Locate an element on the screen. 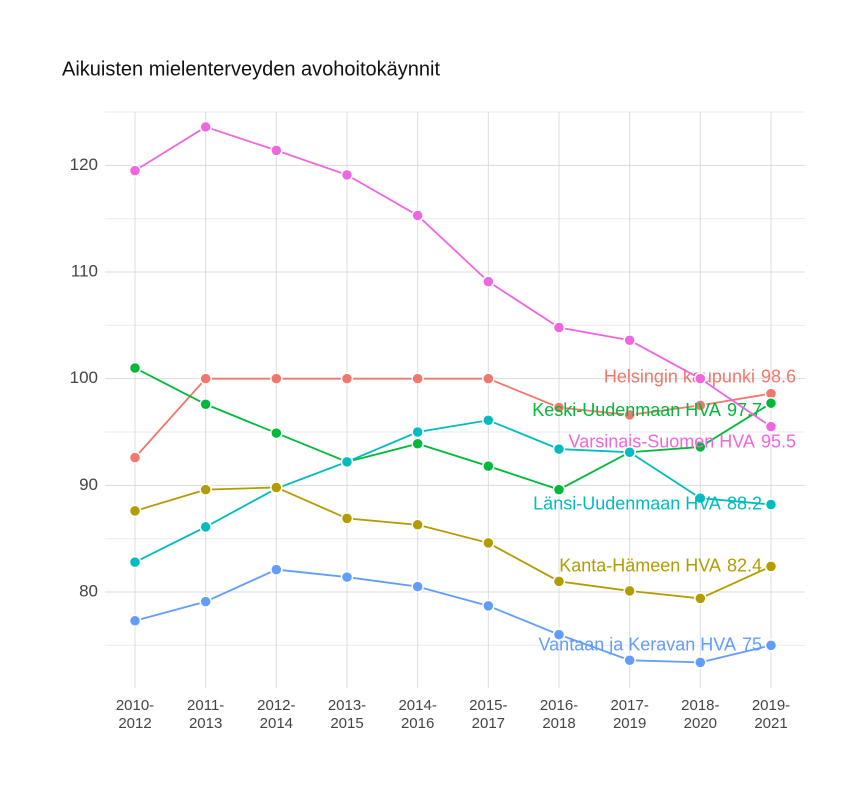 The width and height of the screenshot is (864, 792). series-name: Vantaan ja Keravan HVA is located at coordinates (637, 644).